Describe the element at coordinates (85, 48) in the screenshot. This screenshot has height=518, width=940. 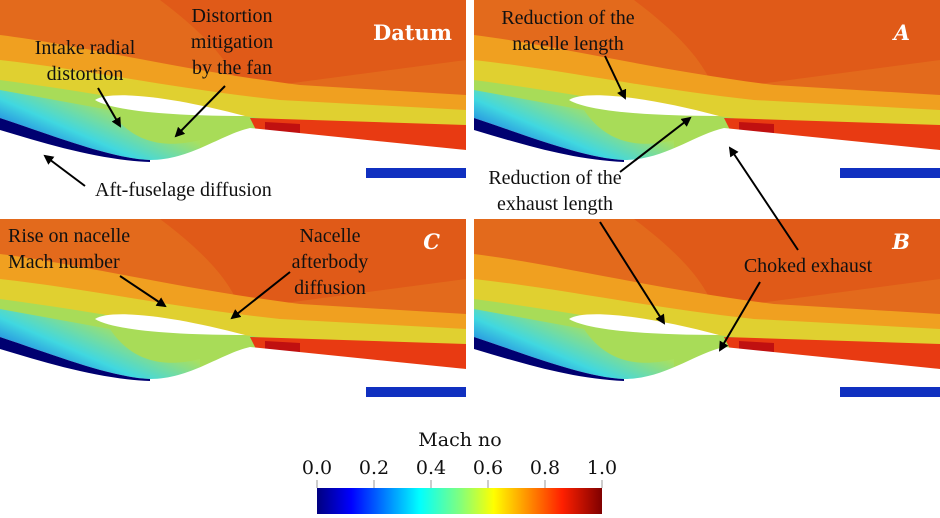
I see `annotation-text: Intake radial` at that location.